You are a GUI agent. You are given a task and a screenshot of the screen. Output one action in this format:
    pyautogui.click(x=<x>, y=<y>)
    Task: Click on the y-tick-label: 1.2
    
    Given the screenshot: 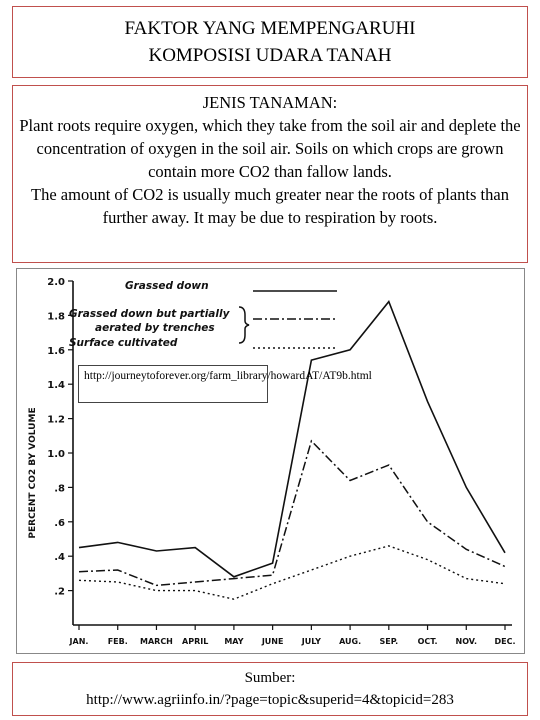 What is the action you would take?
    pyautogui.click(x=56, y=420)
    